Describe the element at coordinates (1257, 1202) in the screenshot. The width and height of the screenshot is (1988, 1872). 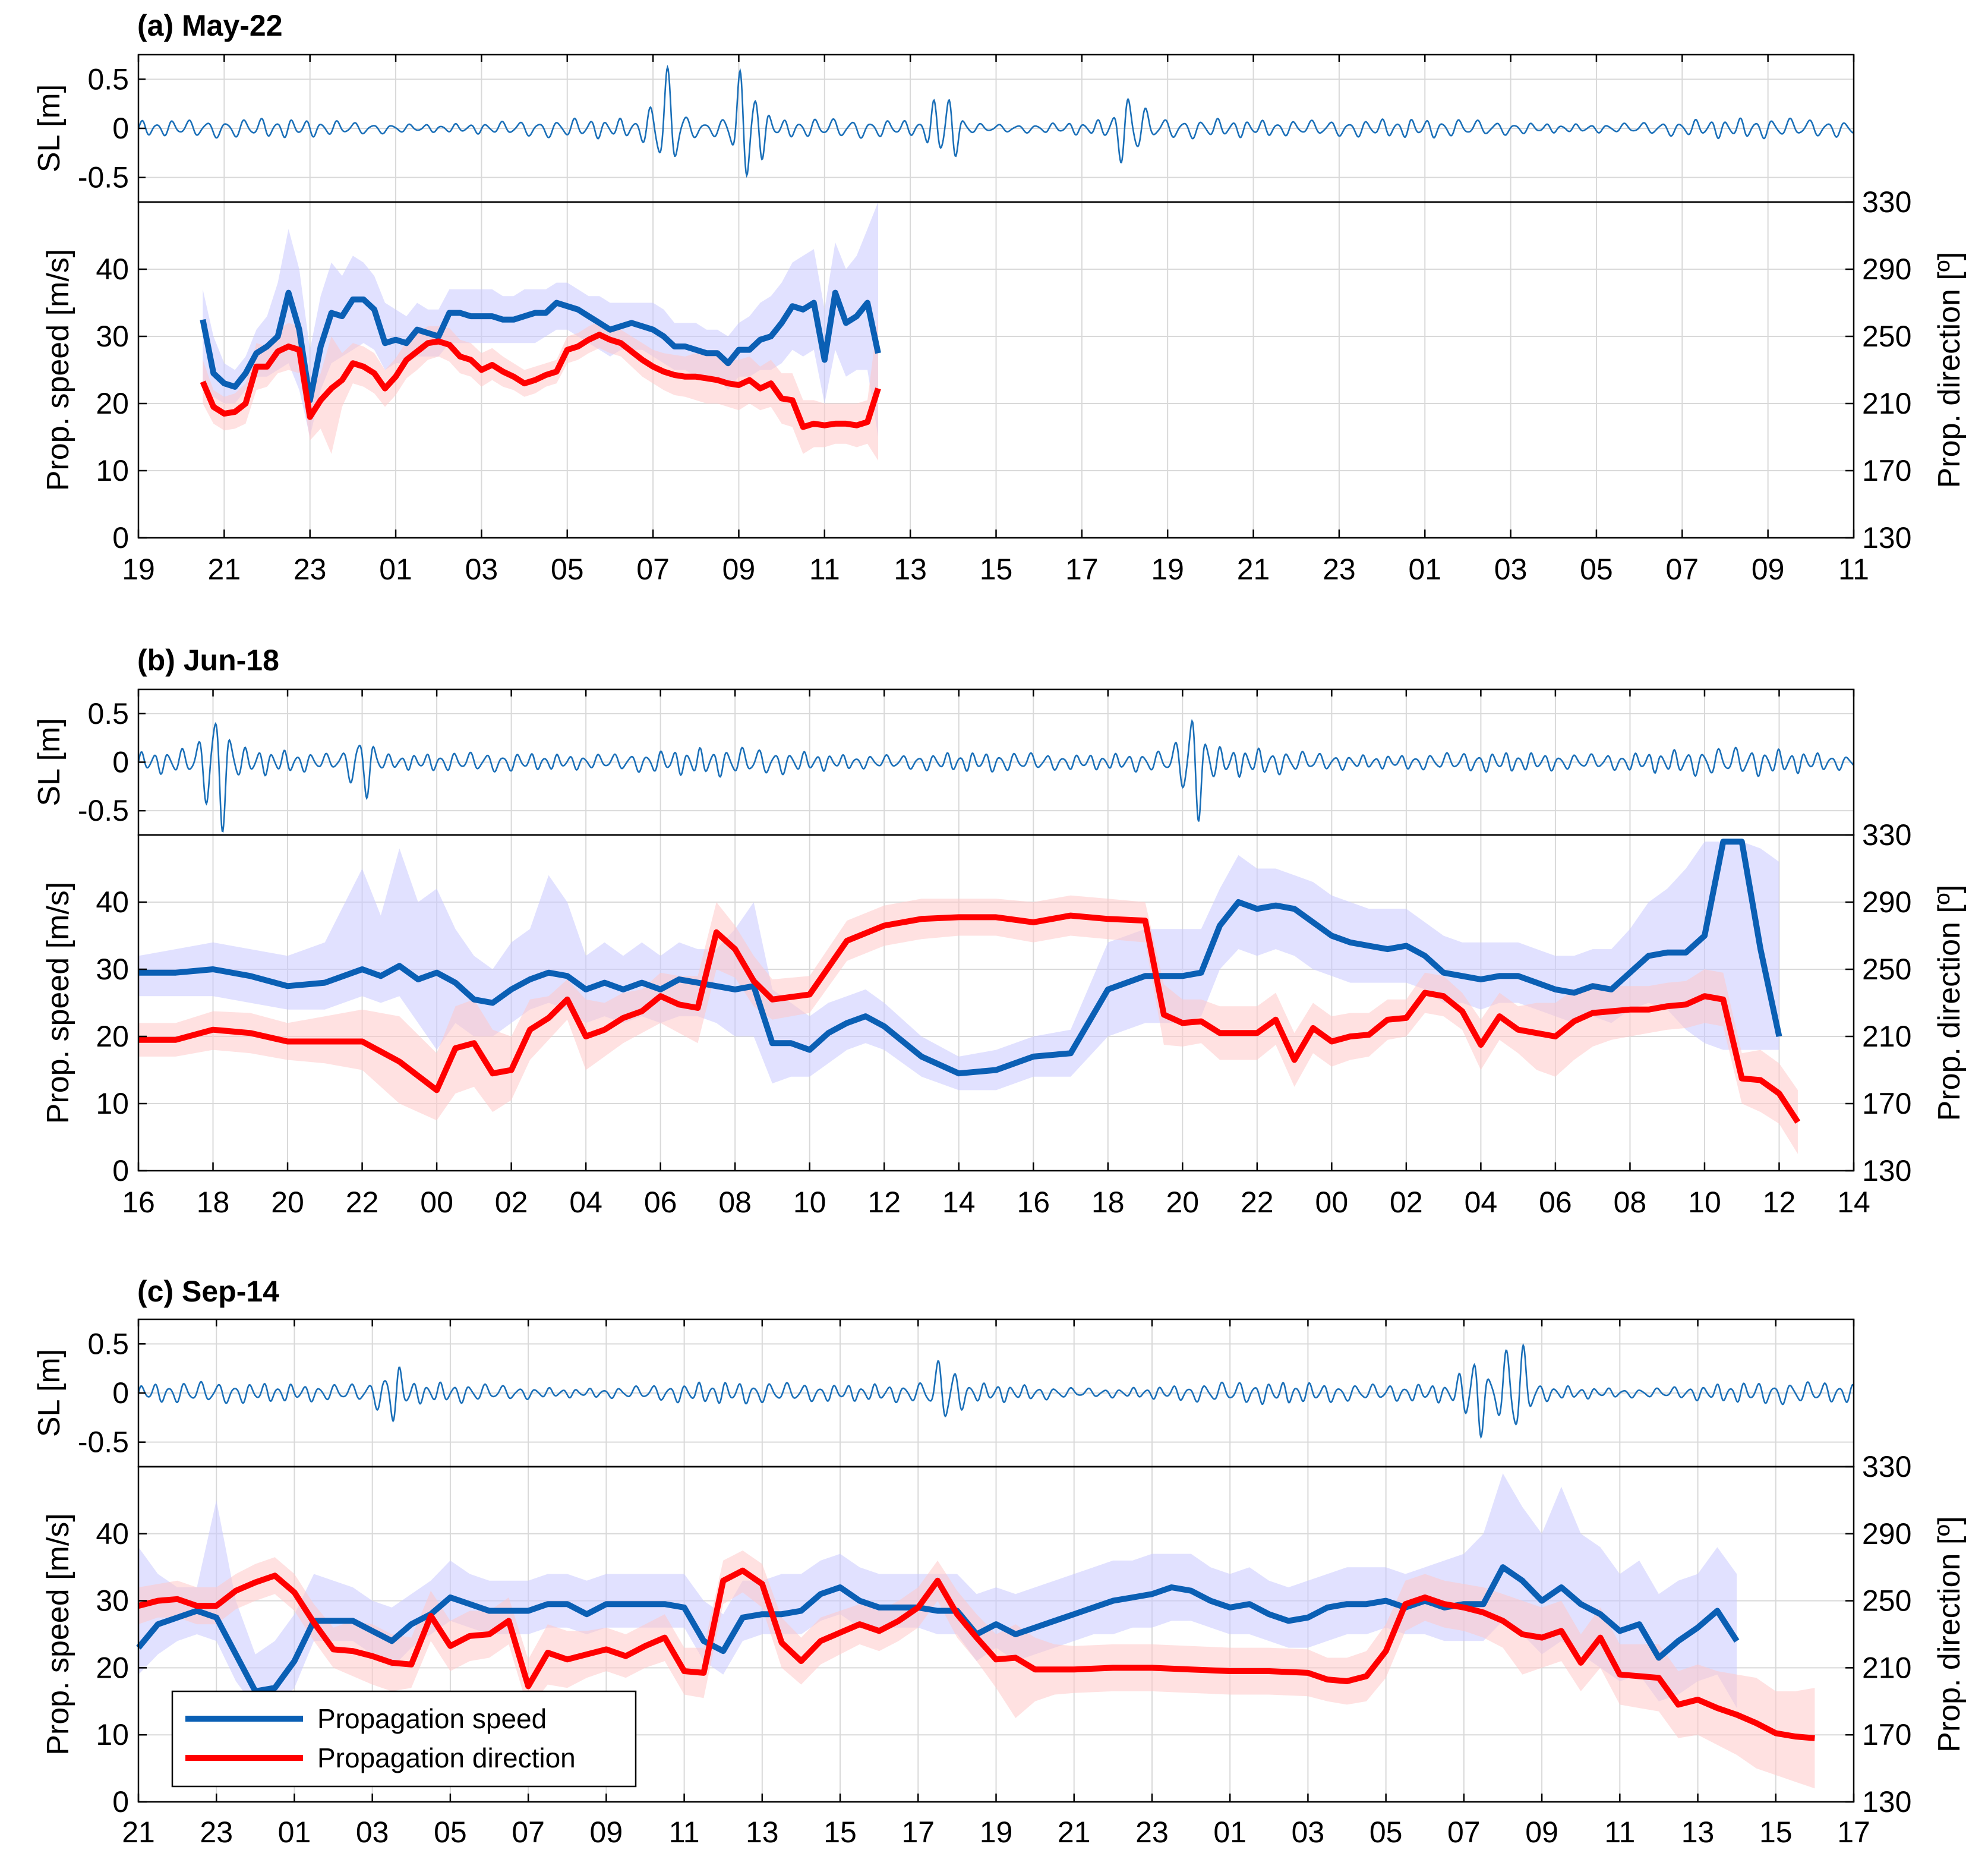
I see `x-tick-label: 22` at that location.